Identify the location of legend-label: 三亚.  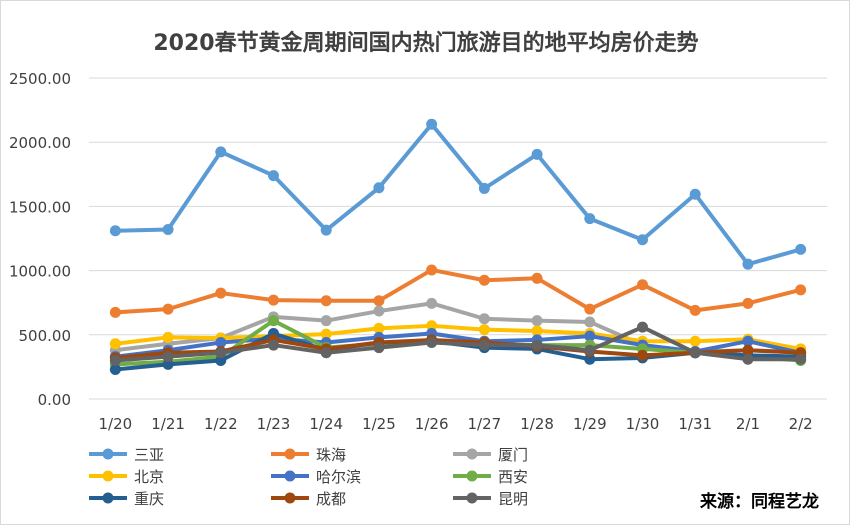
(149, 455).